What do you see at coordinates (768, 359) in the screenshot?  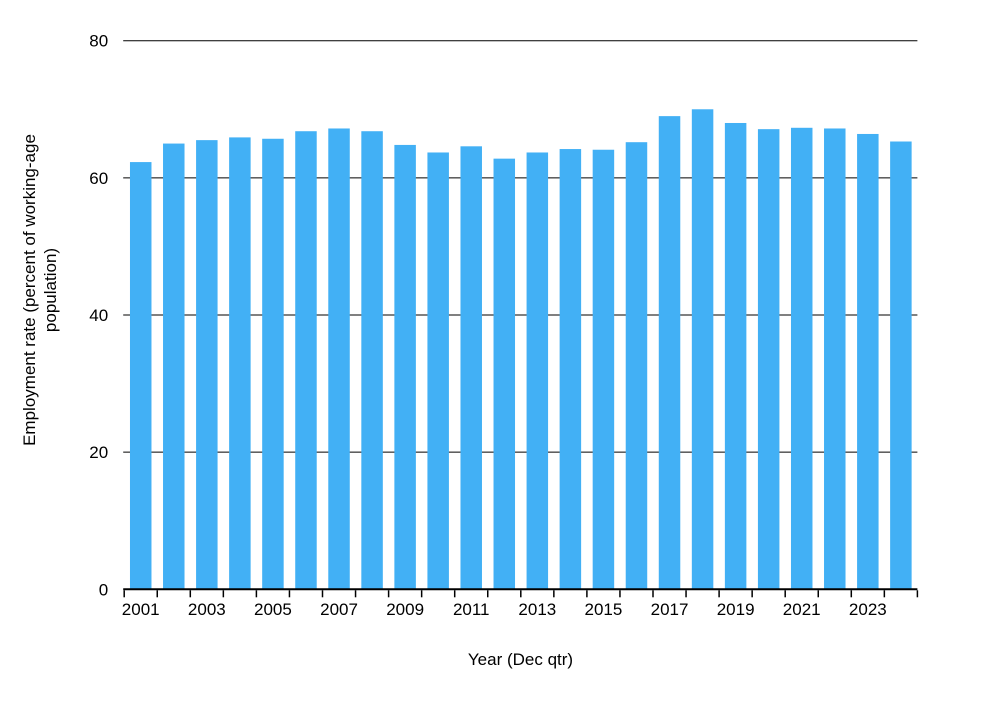 I see `bar-2020` at bounding box center [768, 359].